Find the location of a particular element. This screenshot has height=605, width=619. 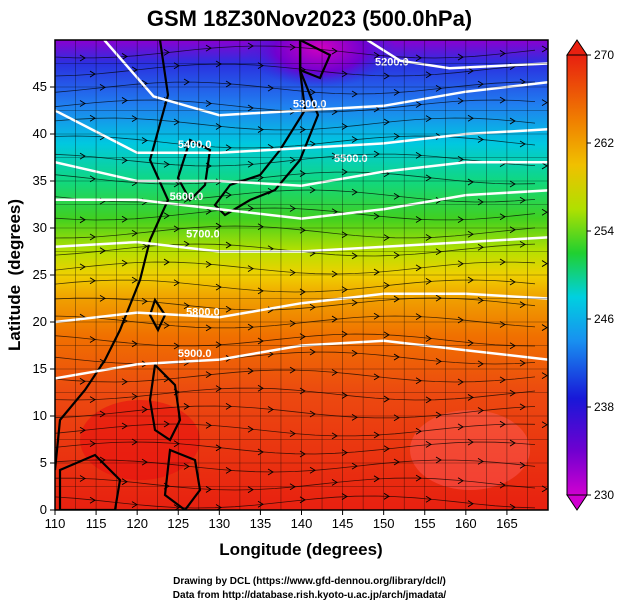

x-tick-label: 115 is located at coordinates (96, 523).